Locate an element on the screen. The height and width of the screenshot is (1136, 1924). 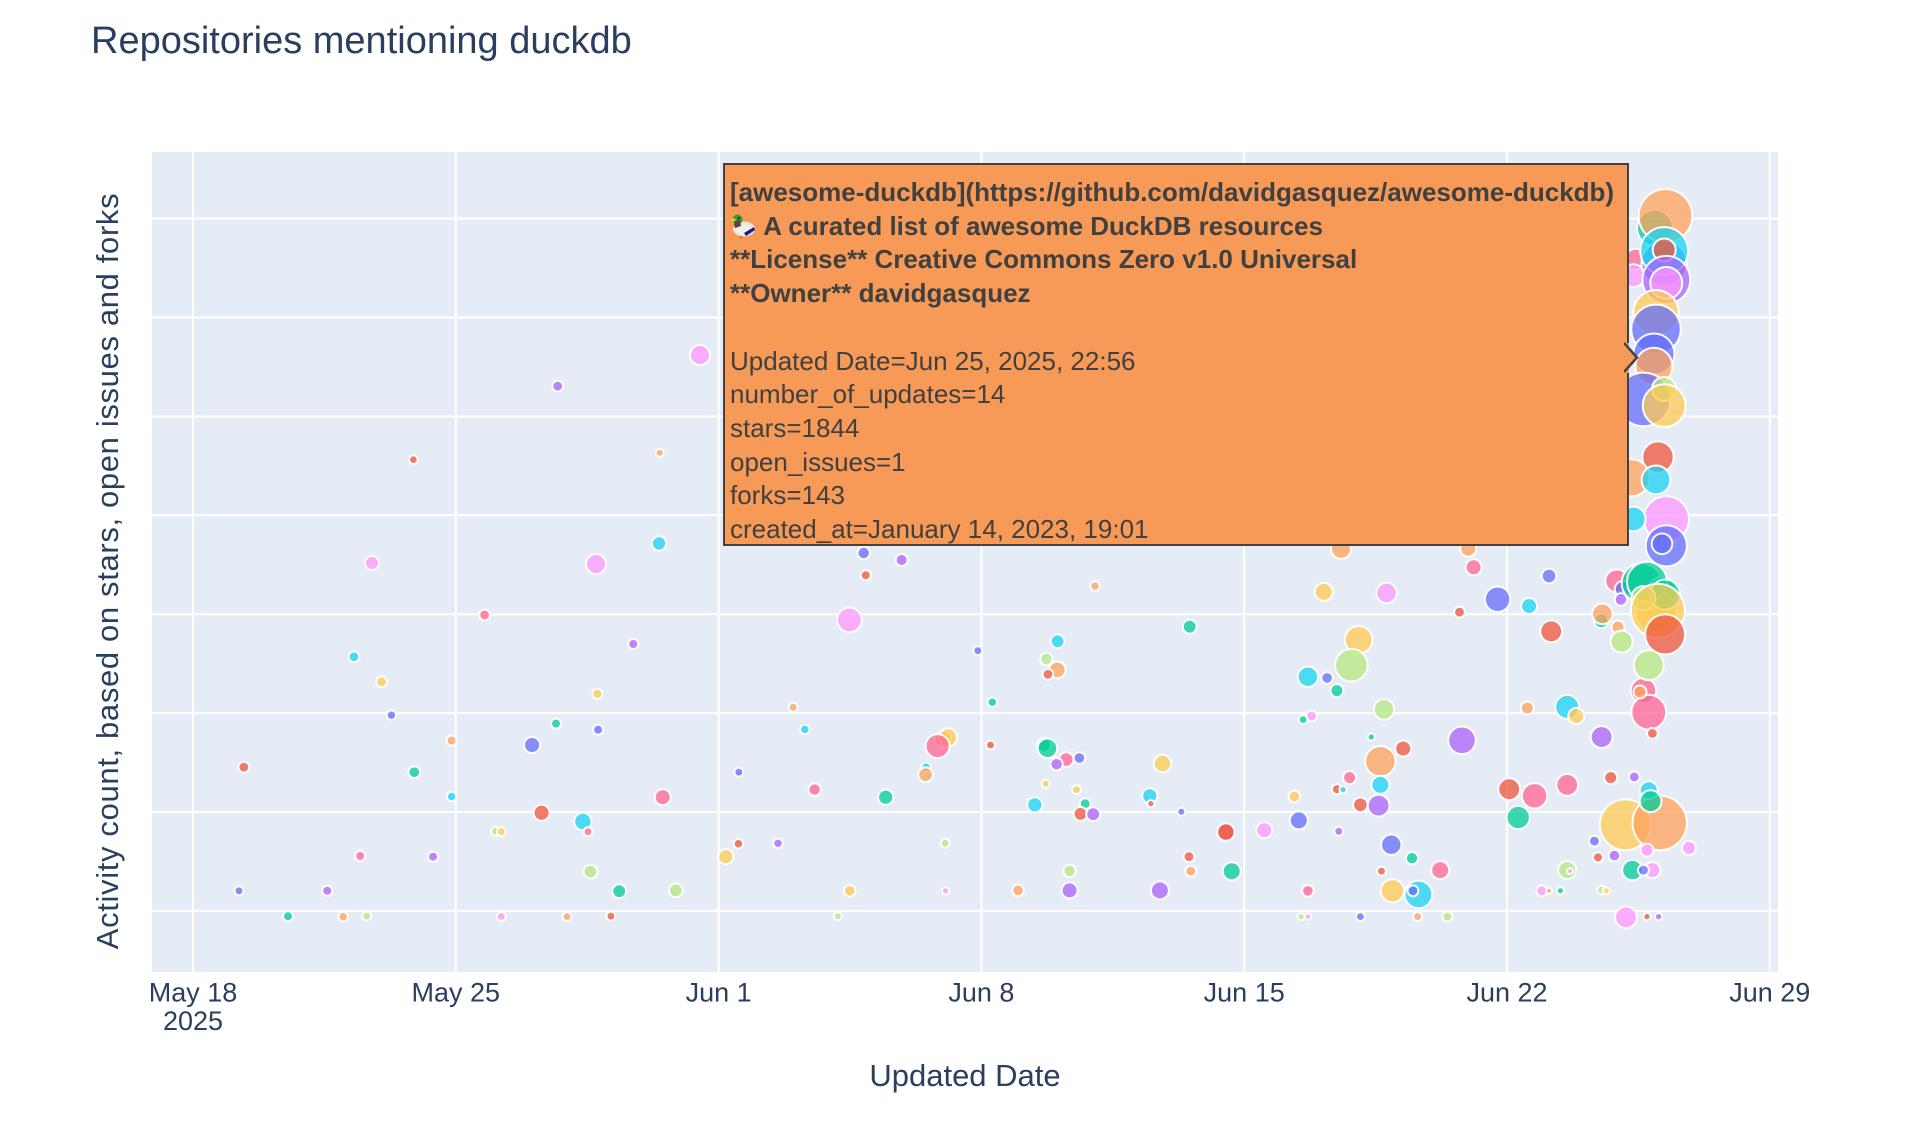
svg-text: Repositories mentioning duckdb is located at coordinates (361, 41).